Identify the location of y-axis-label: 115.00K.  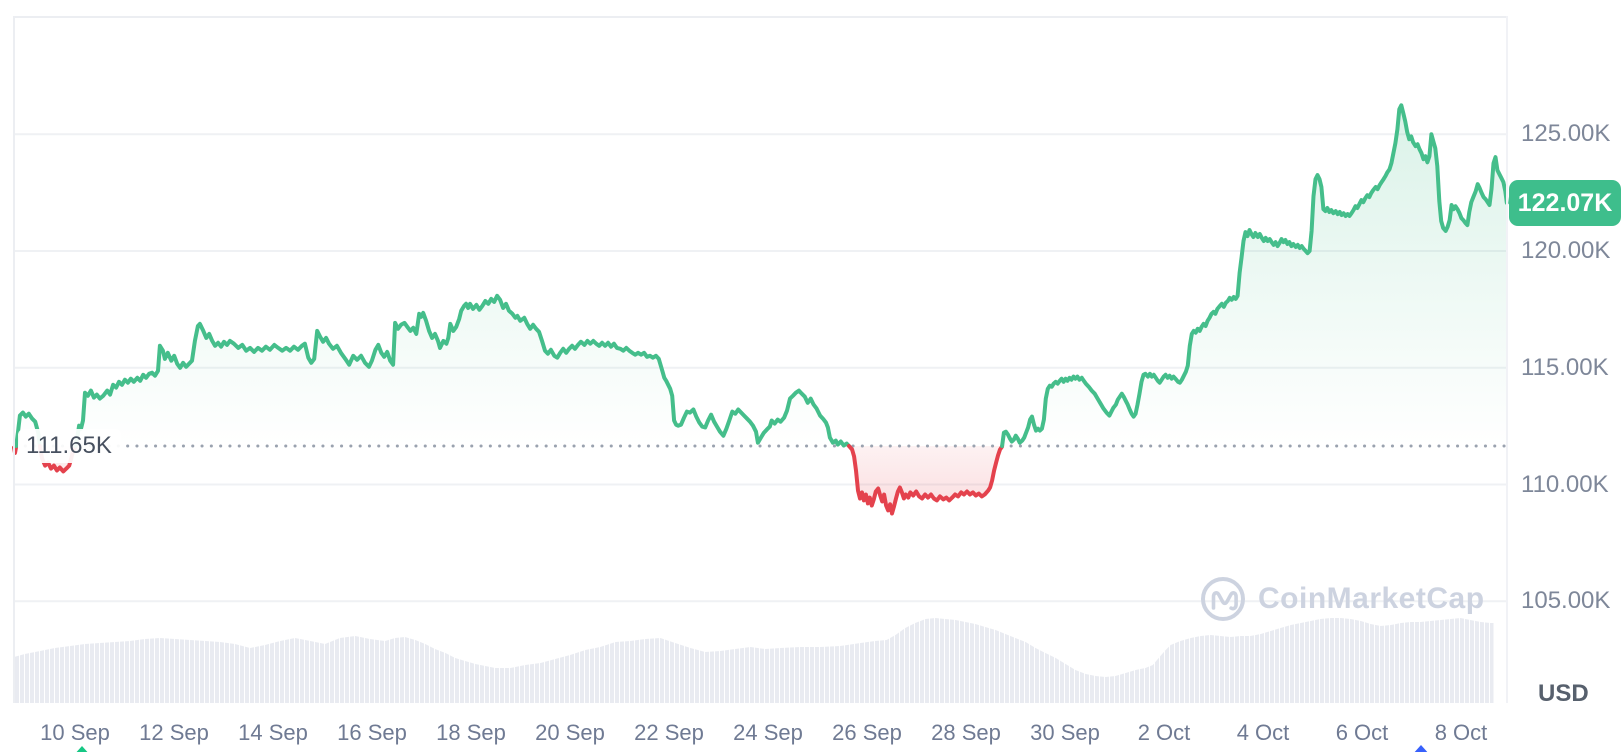
(1565, 367).